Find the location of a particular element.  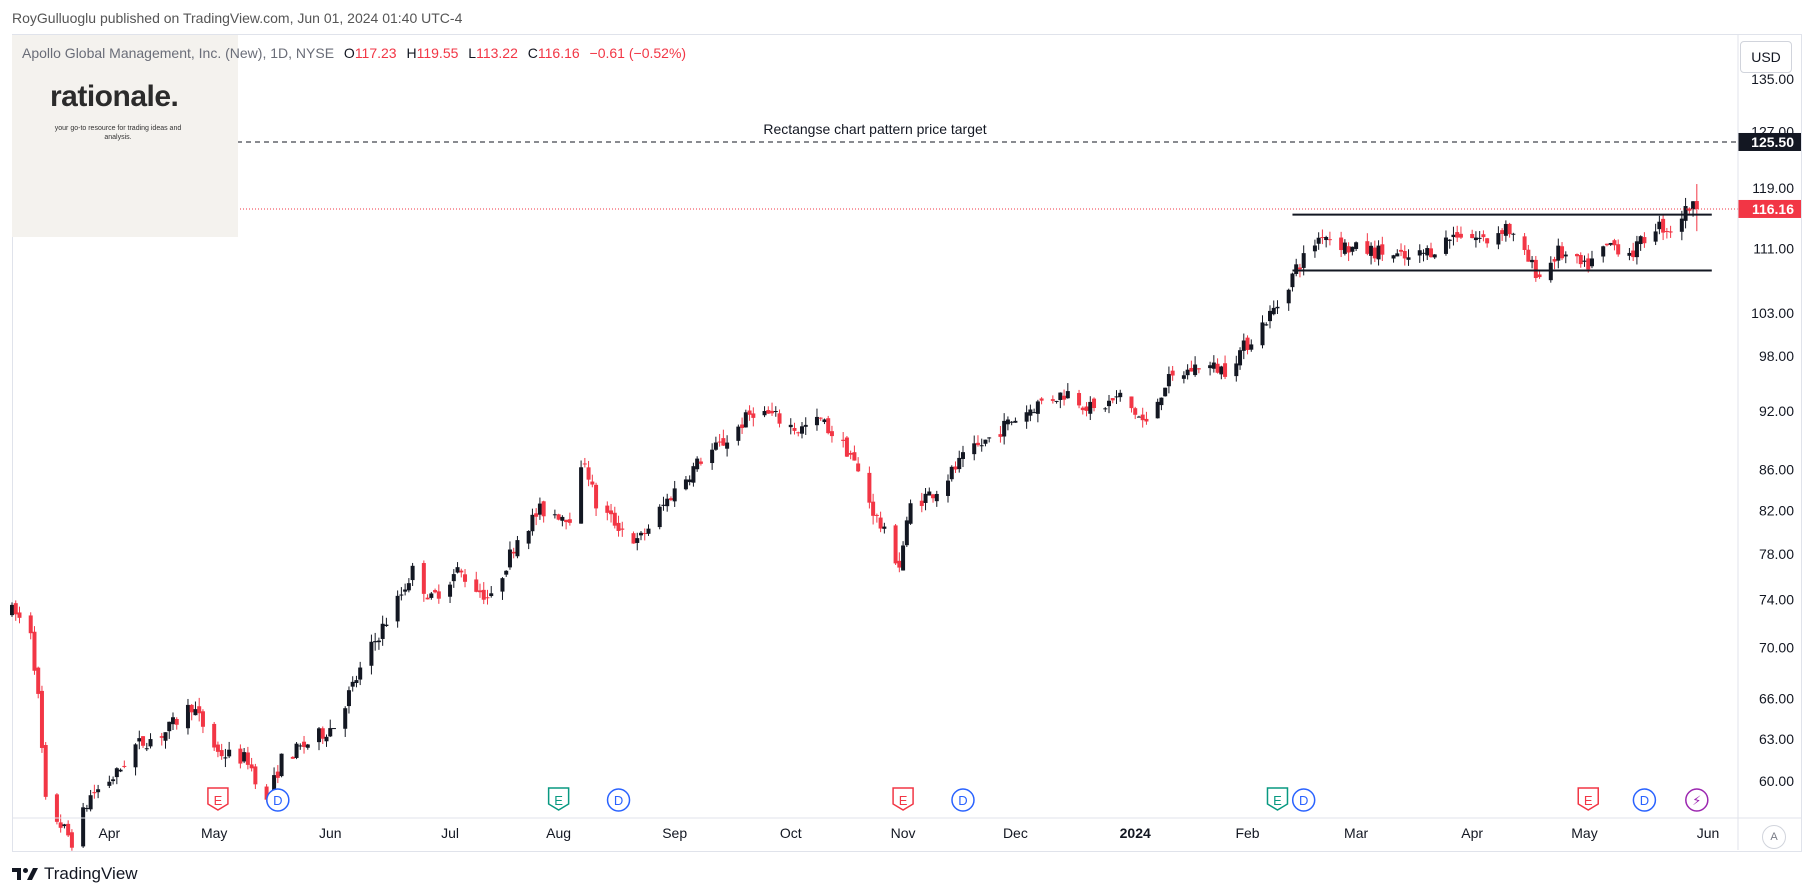

x-tick-label: Mar is located at coordinates (1356, 833).